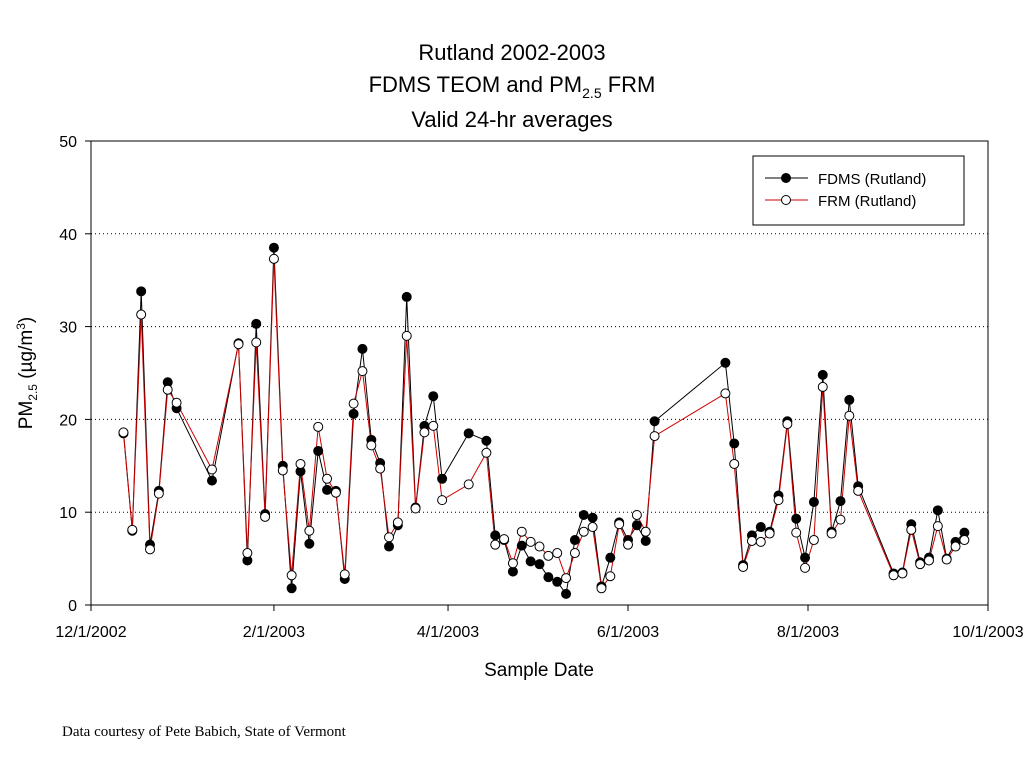 This screenshot has height=768, width=1024. I want to click on title-line-1: Rutland 2002-2003, so click(511, 52).